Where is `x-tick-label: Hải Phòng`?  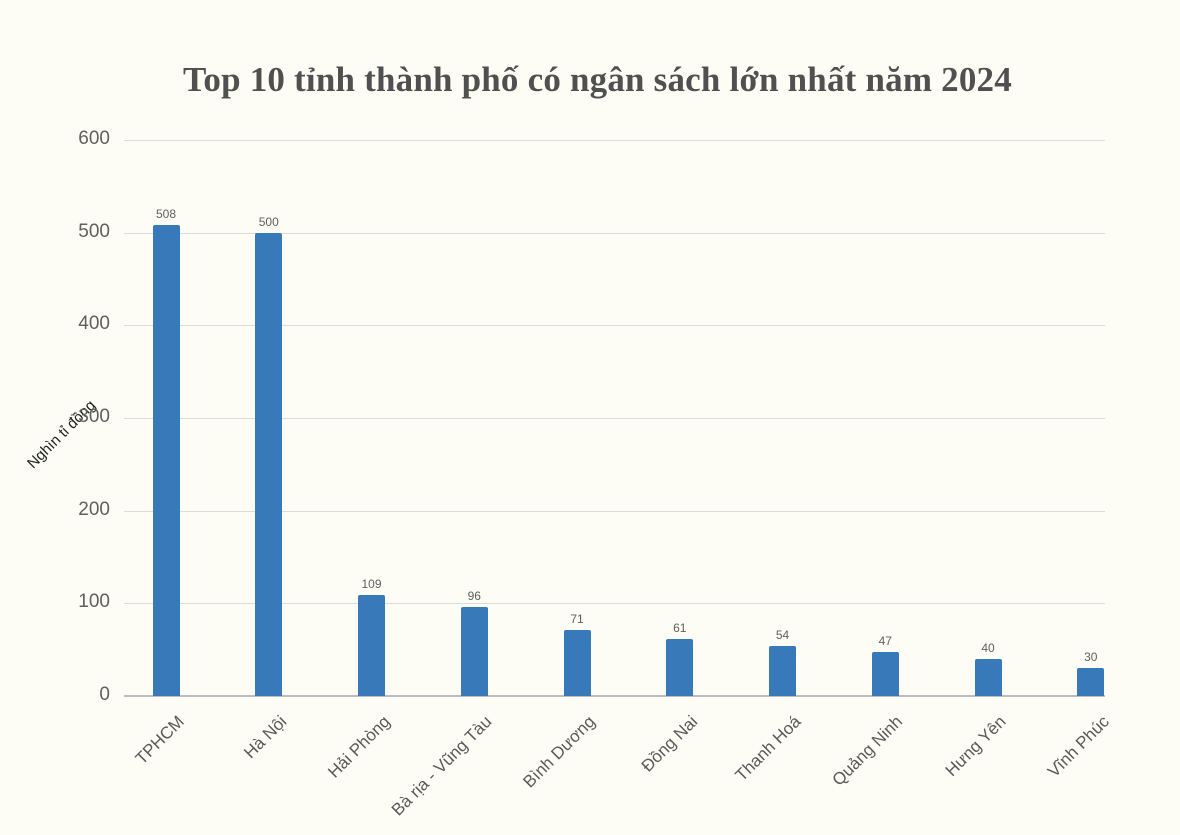
x-tick-label: Hải Phòng is located at coordinates (358, 747).